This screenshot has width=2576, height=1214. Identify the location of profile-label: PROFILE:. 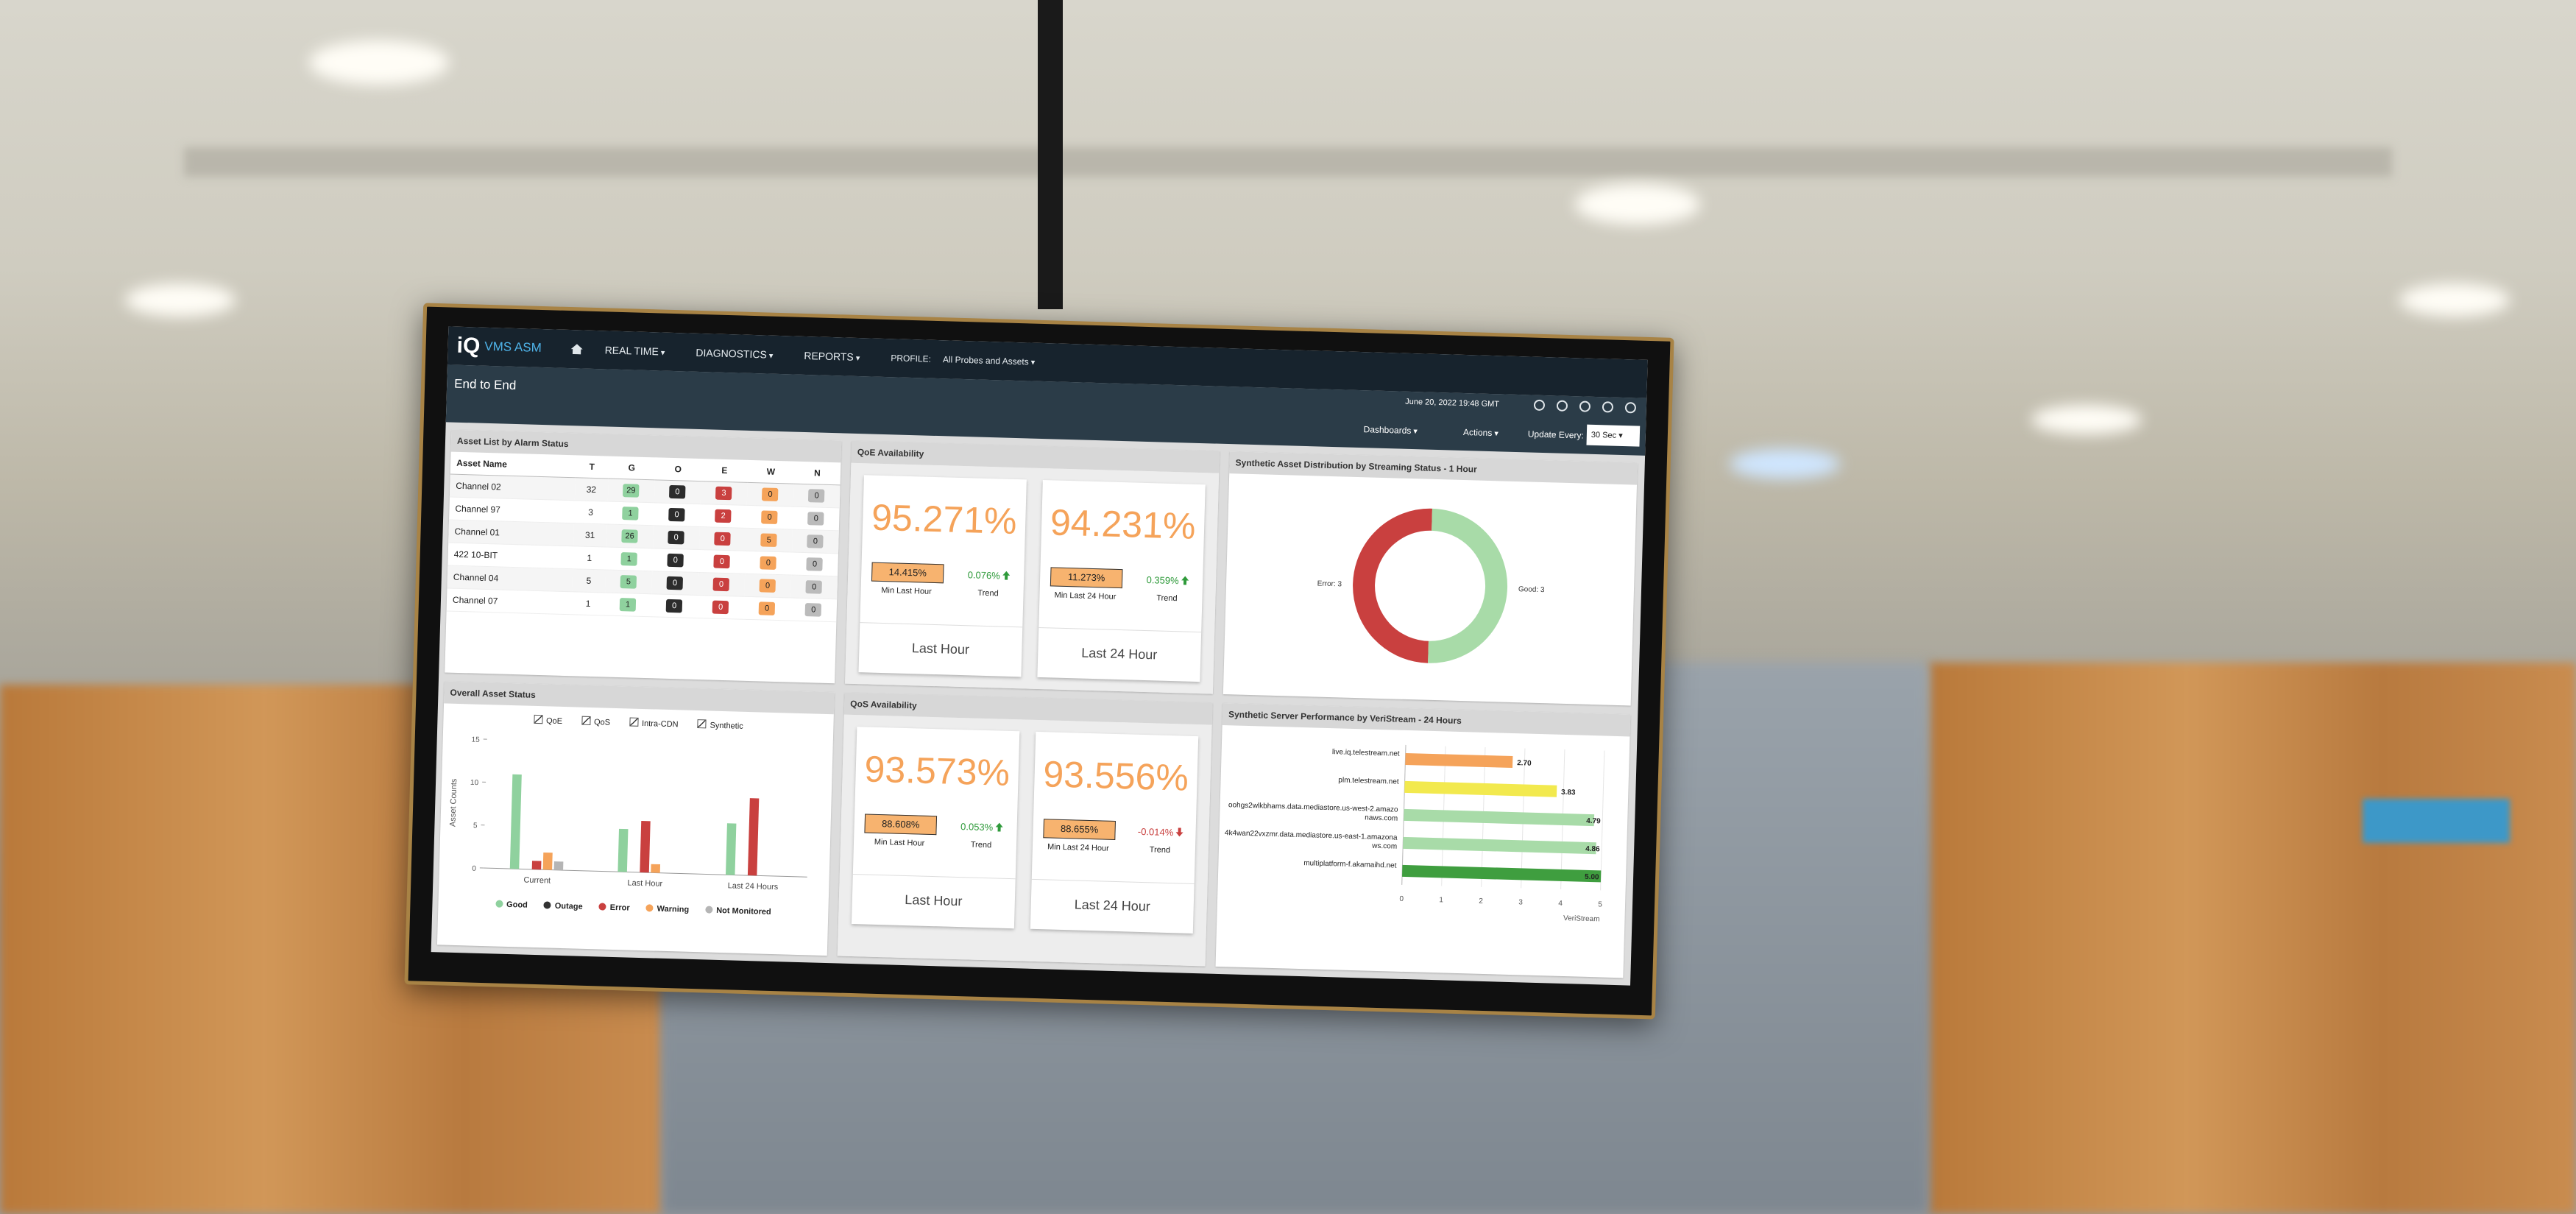
(911, 358).